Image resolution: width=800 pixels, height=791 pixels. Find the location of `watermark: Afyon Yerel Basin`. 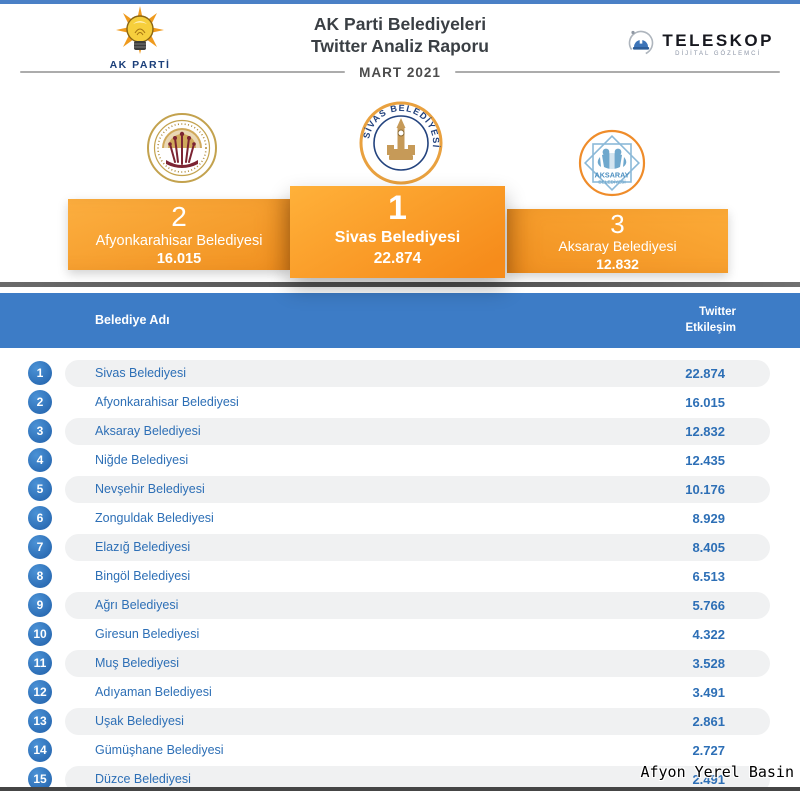

watermark: Afyon Yerel Basin is located at coordinates (717, 772).